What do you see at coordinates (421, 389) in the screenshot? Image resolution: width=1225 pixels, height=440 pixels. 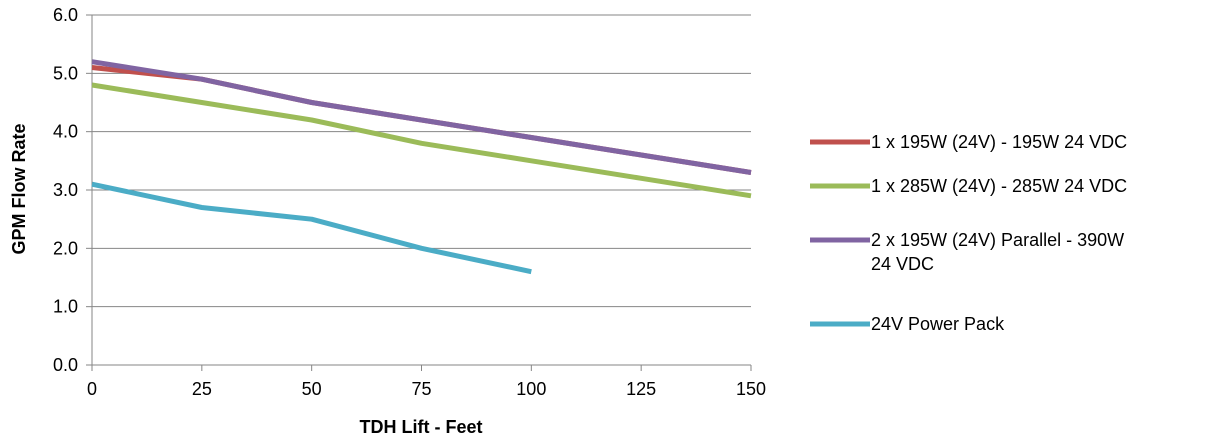 I see `x-tick-label: 75` at bounding box center [421, 389].